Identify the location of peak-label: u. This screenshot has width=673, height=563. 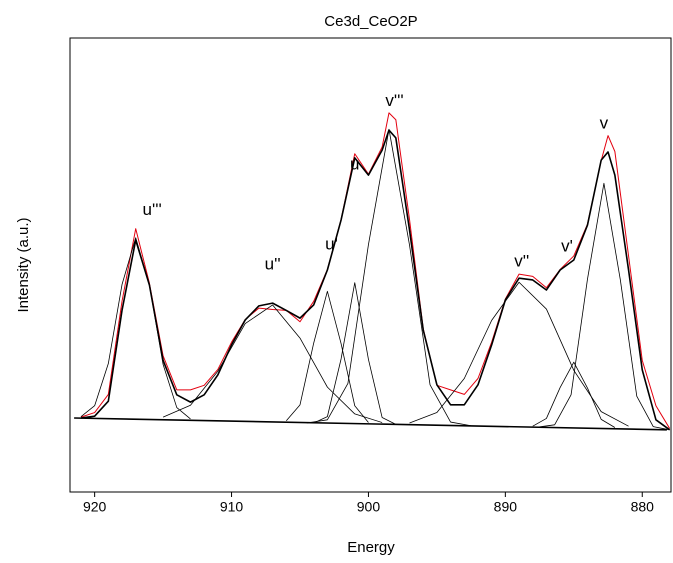
(354, 164).